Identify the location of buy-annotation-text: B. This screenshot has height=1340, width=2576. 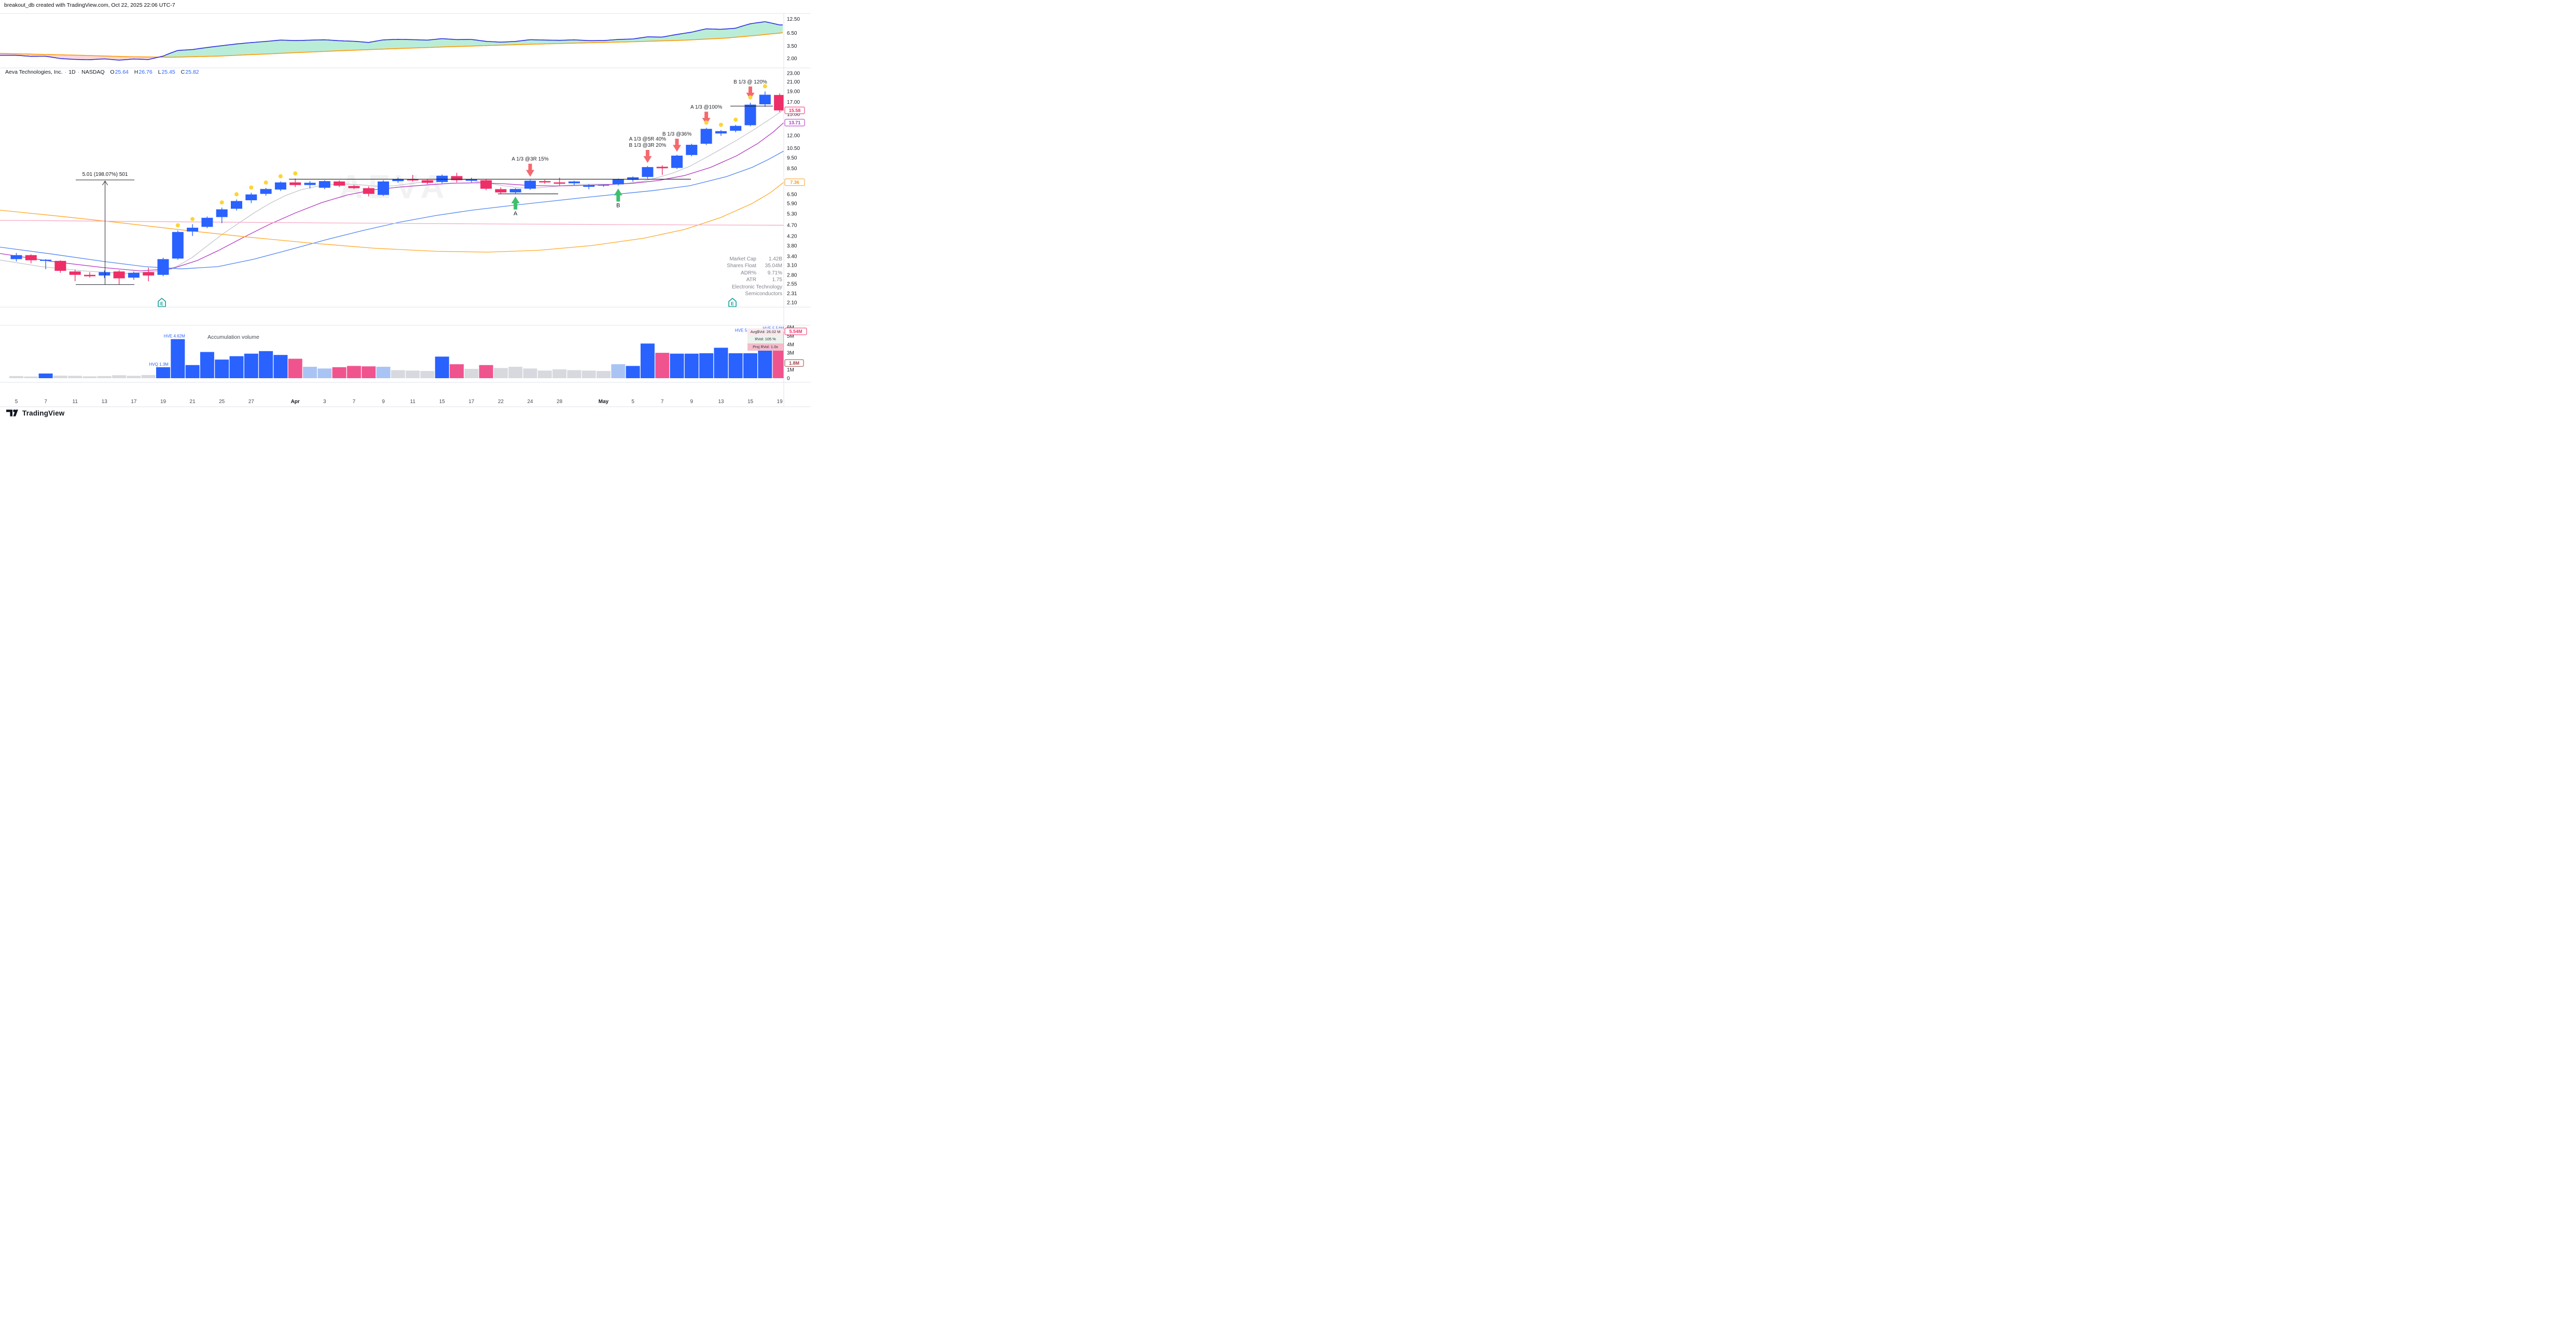
(618, 206).